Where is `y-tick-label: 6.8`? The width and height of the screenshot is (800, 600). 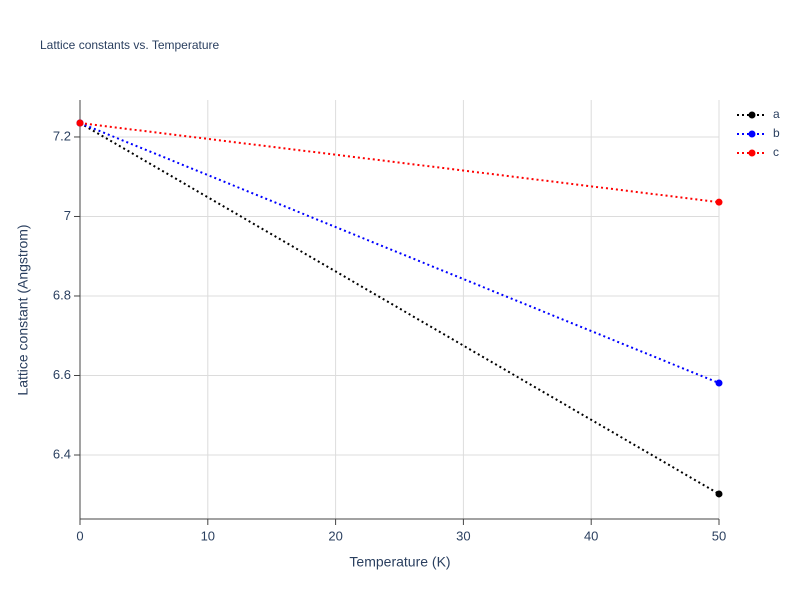
y-tick-label: 6.8 is located at coordinates (62, 294).